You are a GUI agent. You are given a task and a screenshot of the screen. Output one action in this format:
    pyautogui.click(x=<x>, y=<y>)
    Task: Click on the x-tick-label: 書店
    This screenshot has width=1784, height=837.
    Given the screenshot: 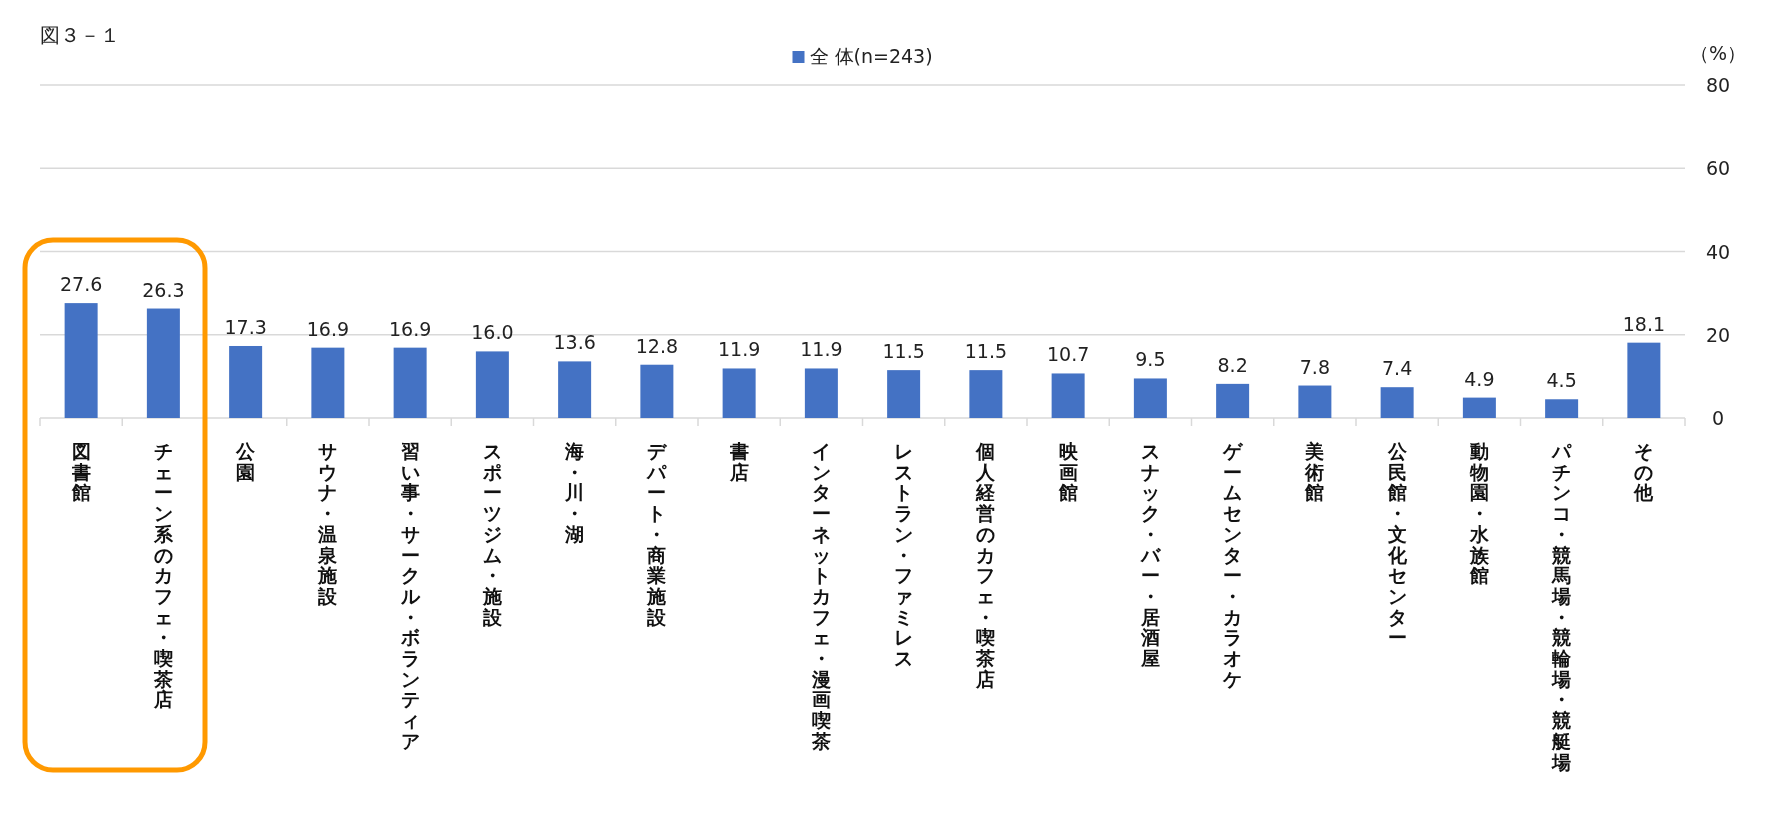 What is the action you would take?
    pyautogui.click(x=738, y=461)
    